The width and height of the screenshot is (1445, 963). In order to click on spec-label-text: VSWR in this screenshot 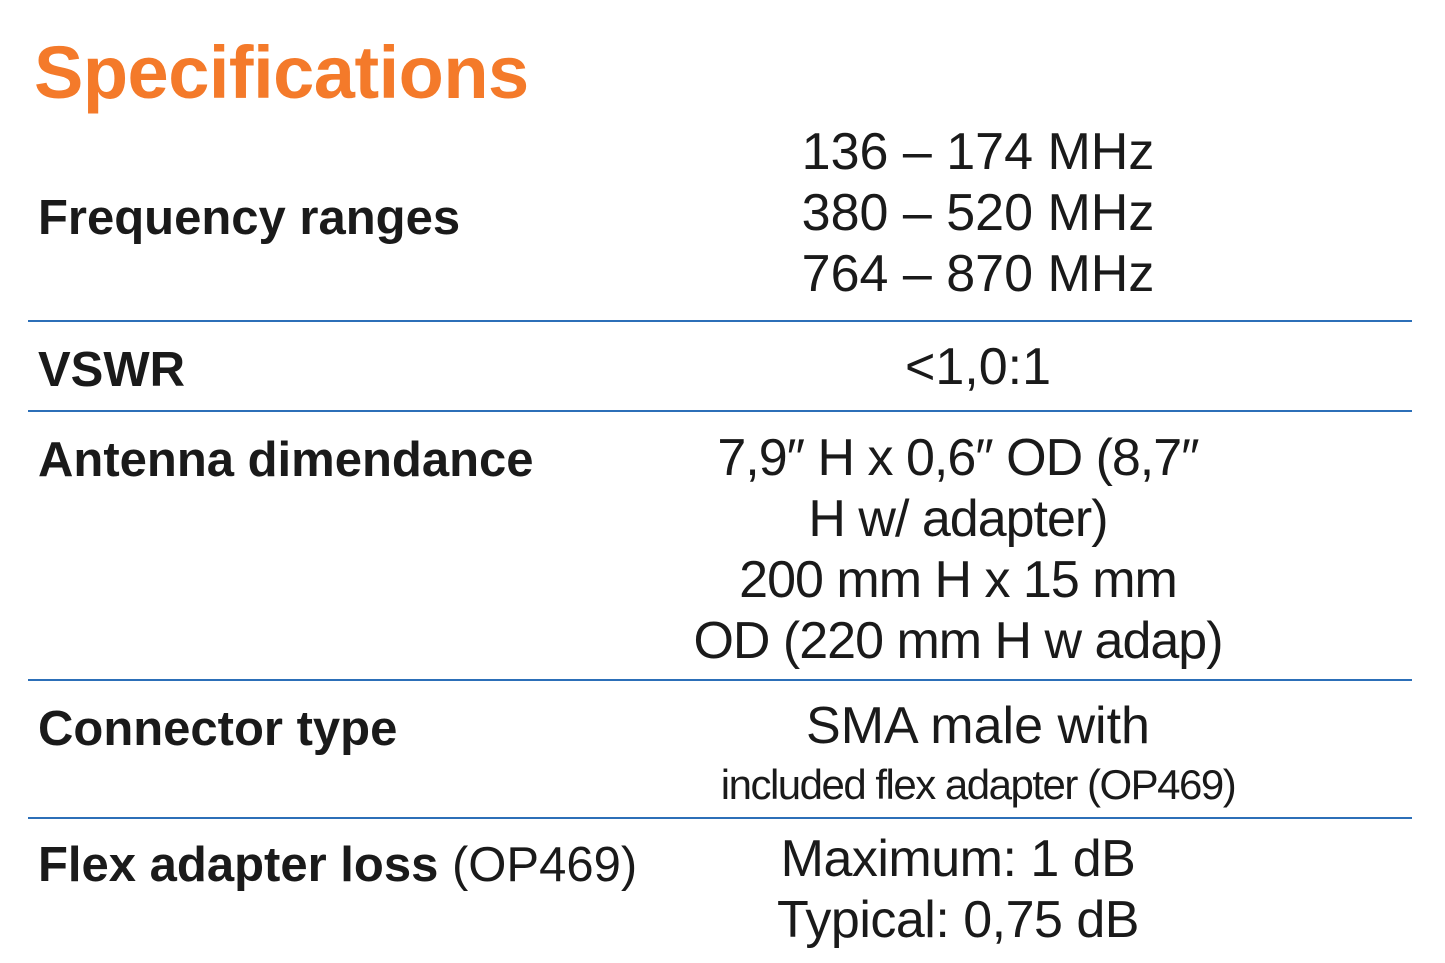, I will do `click(111, 370)`.